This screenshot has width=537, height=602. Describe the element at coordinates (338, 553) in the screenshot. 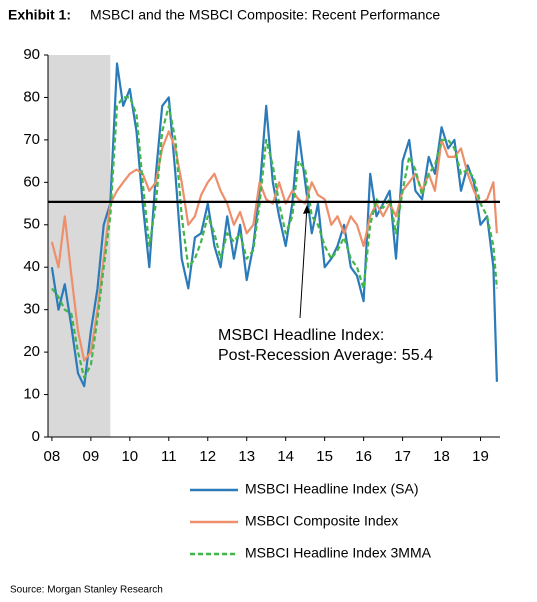

I see `legend-label: MSBCI Headline Index 3MMA` at that location.